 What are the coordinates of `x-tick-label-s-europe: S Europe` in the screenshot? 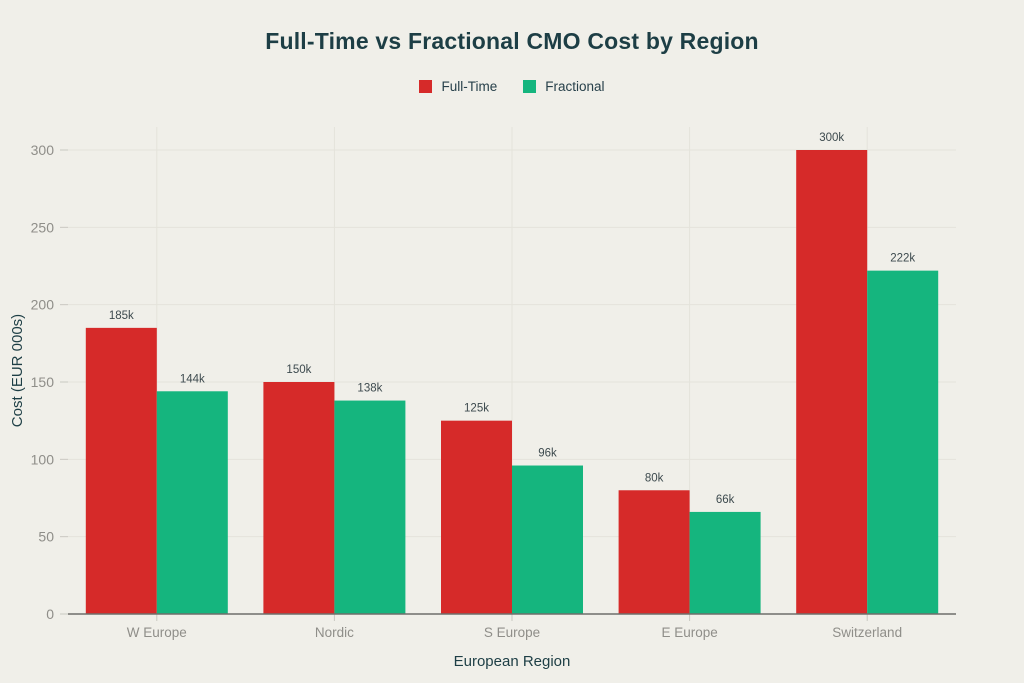 It's located at (512, 632).